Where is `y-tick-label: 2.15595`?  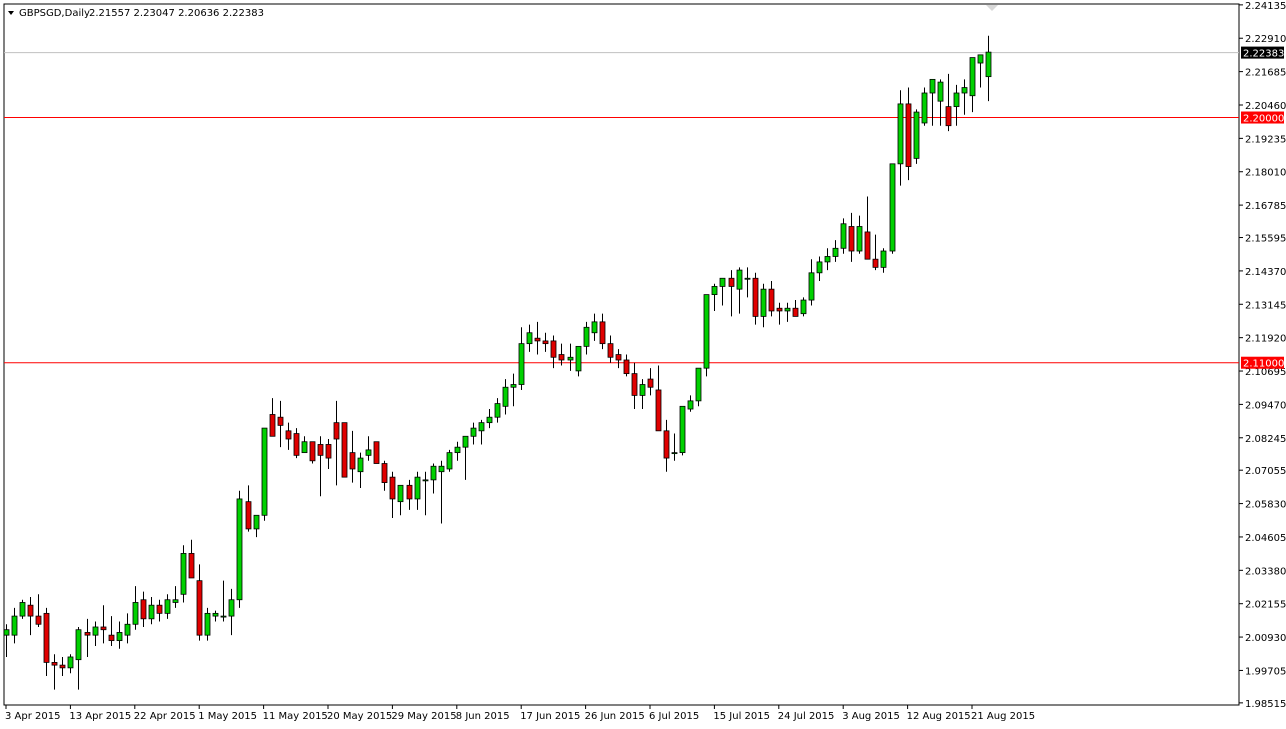
y-tick-label: 2.15595 is located at coordinates (1265, 239).